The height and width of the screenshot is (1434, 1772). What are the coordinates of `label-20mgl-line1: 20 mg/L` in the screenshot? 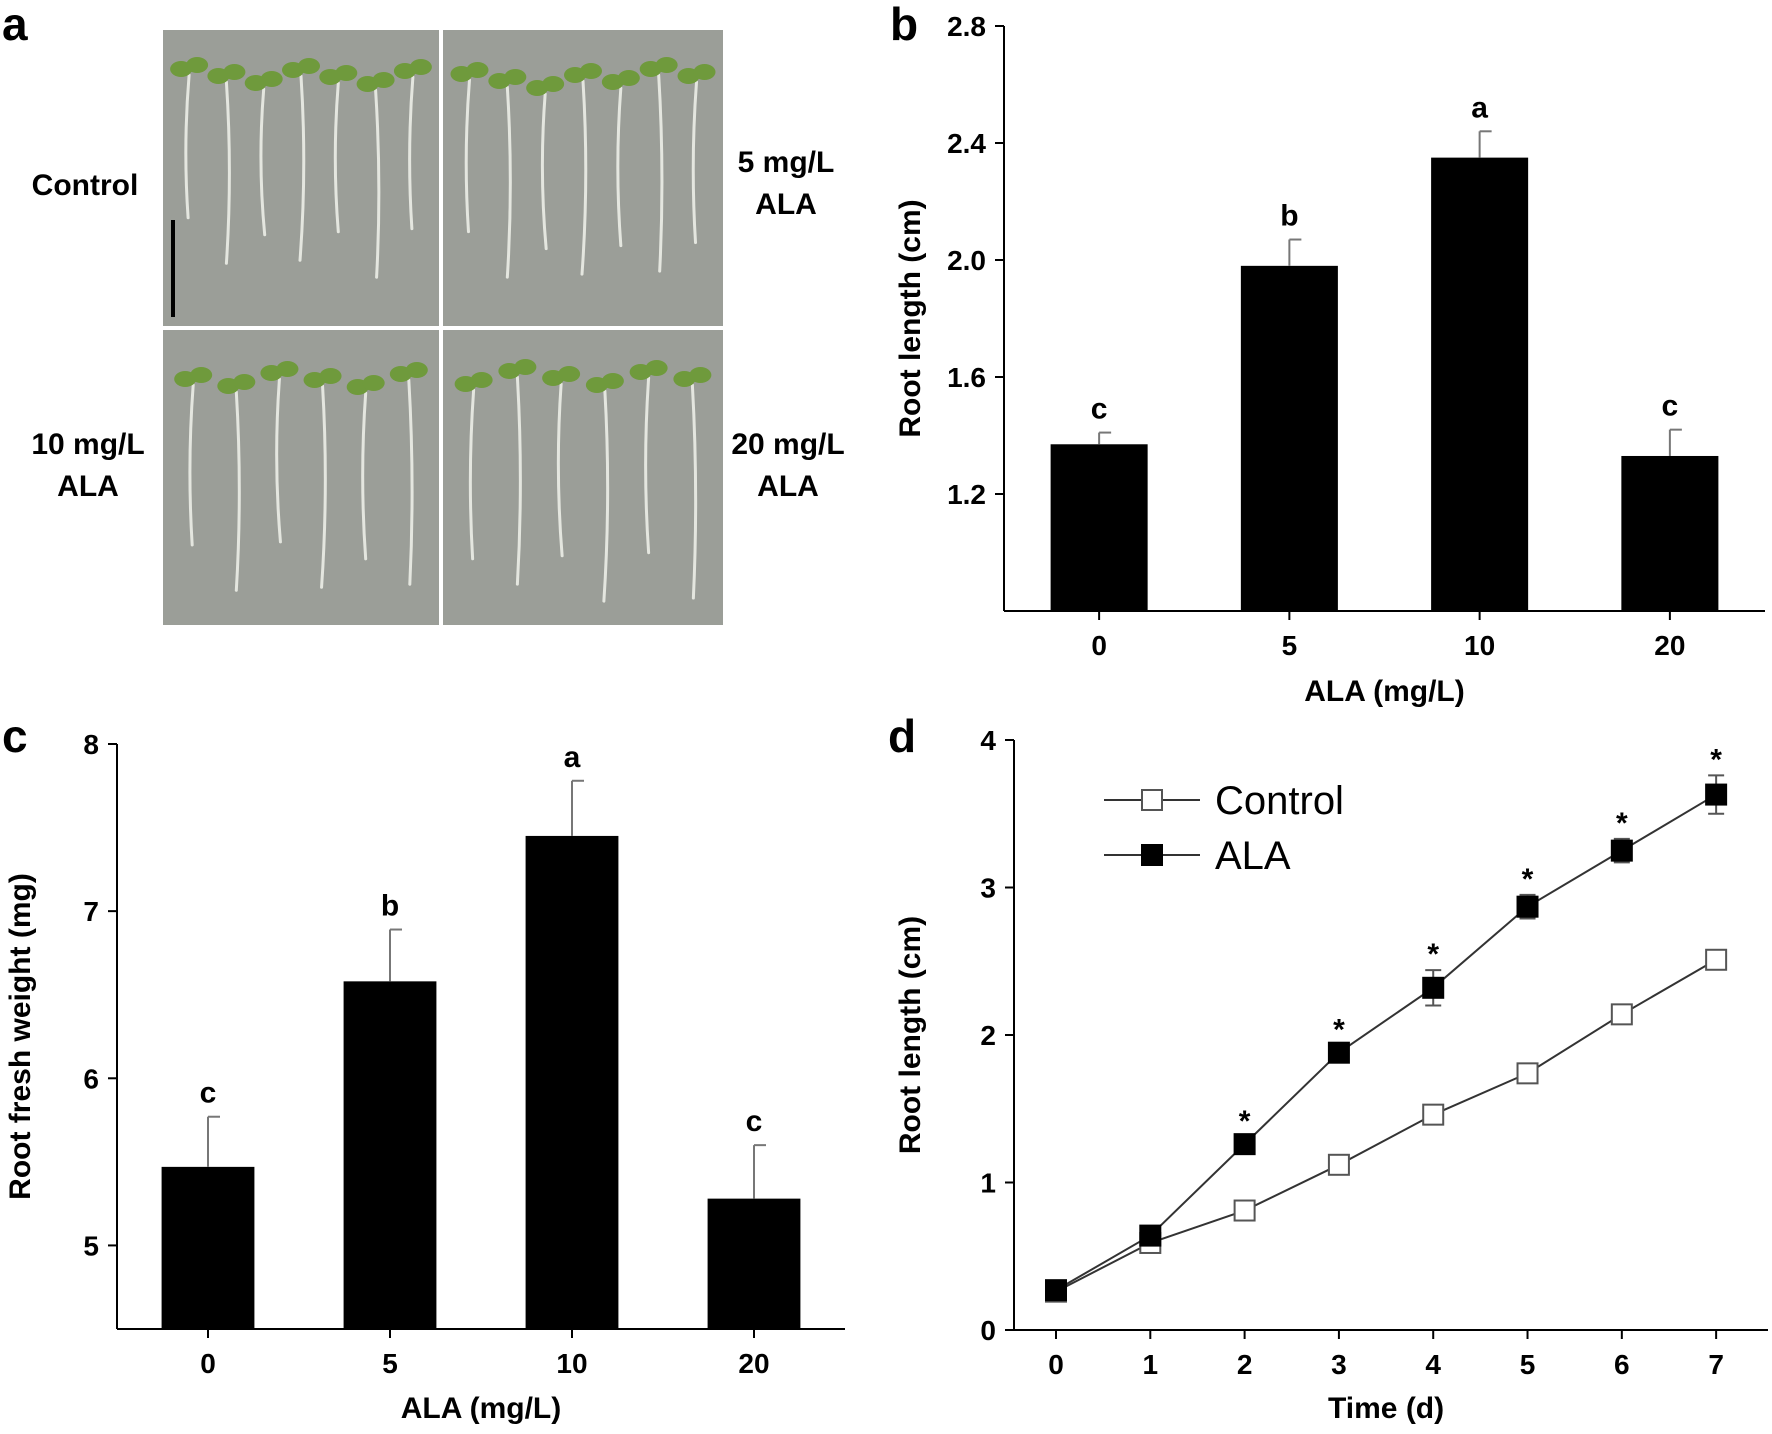 It's located at (787, 444).